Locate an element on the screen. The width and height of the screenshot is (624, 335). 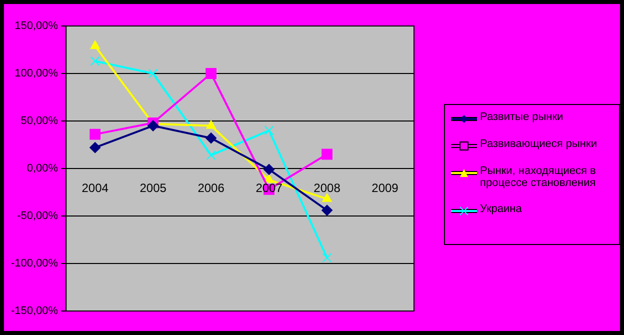
x-tick-label: 2008 is located at coordinates (327, 187).